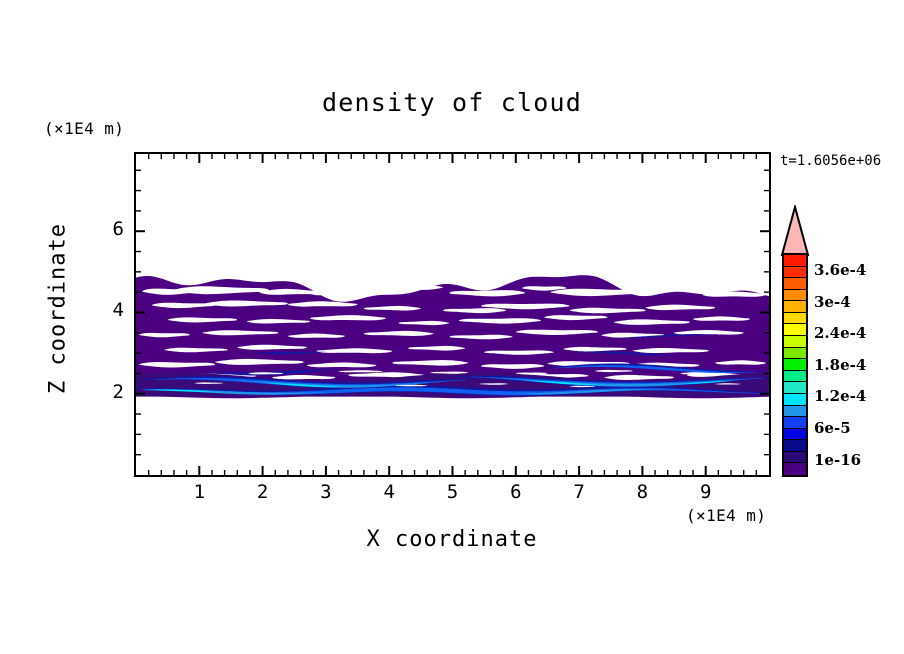 Image resolution: width=904 pixels, height=654 pixels. Describe the element at coordinates (516, 492) in the screenshot. I see `x-tick-label: 6` at that location.